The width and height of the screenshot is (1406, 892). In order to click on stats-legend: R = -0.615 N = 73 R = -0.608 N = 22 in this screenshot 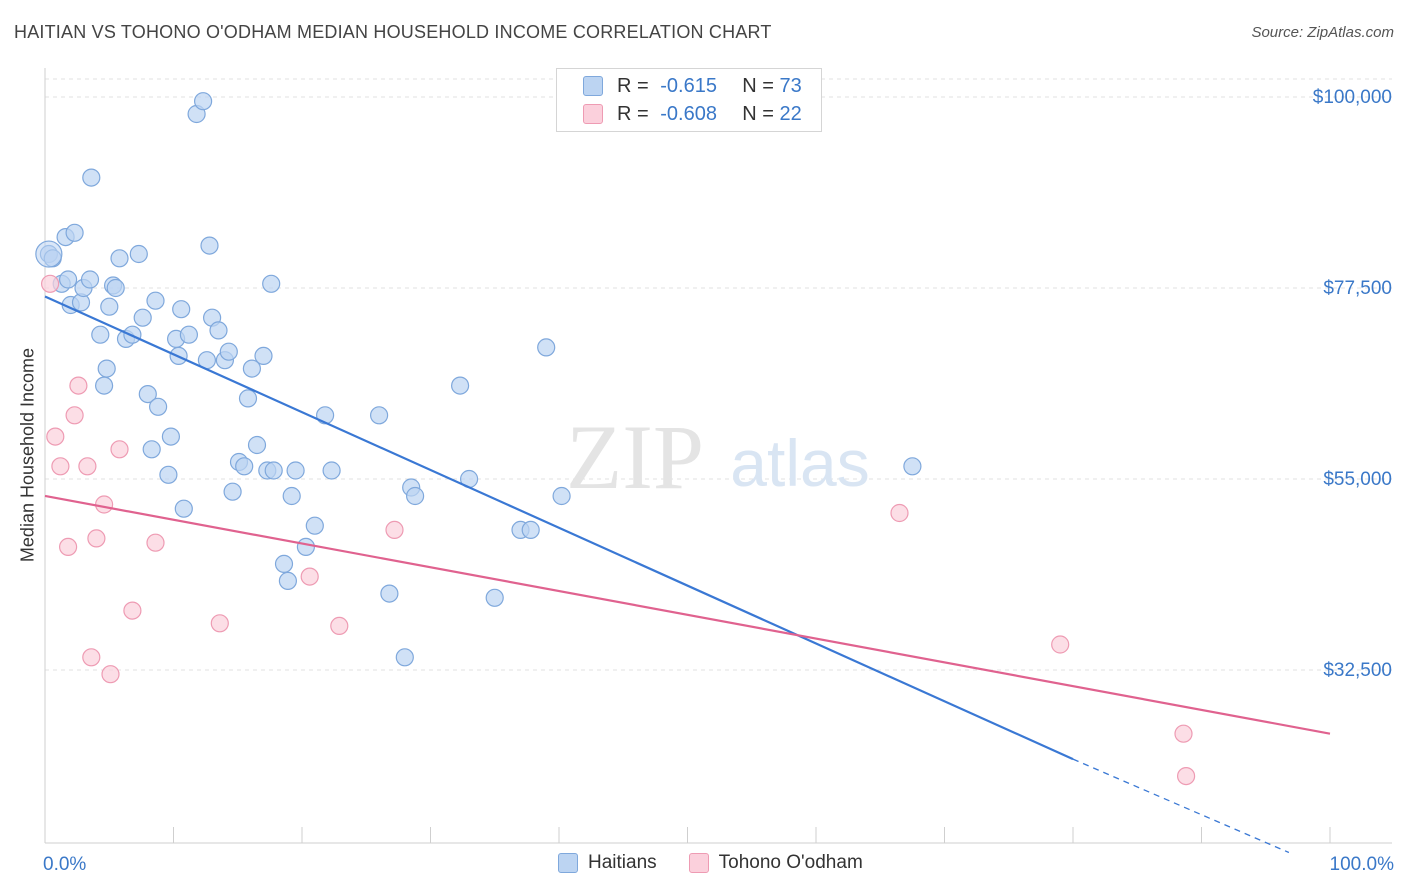, I will do `click(689, 100)`.